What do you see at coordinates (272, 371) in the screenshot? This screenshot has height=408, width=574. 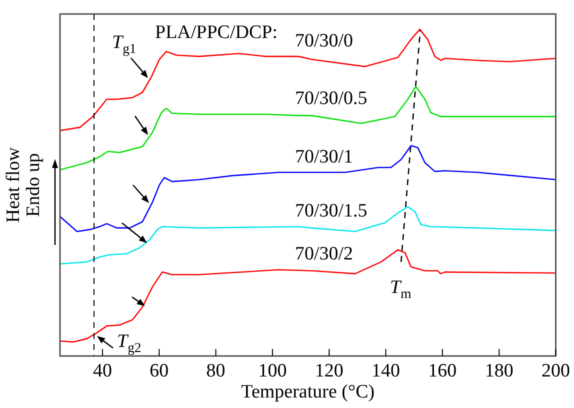 I see `x-tick-label: 100` at bounding box center [272, 371].